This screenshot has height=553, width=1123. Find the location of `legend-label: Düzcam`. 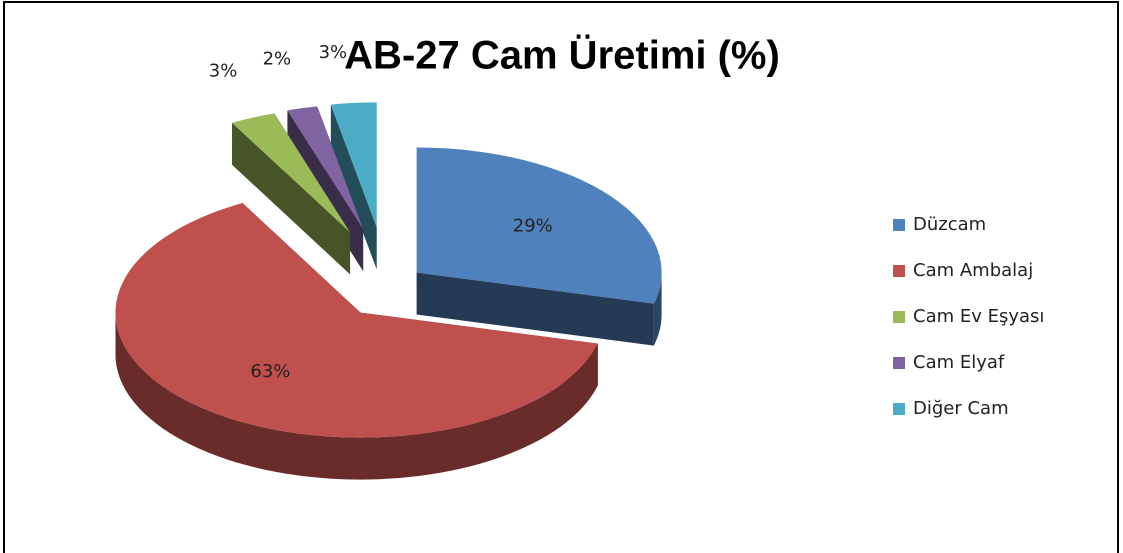

legend-label: Düzcam is located at coordinates (949, 224).